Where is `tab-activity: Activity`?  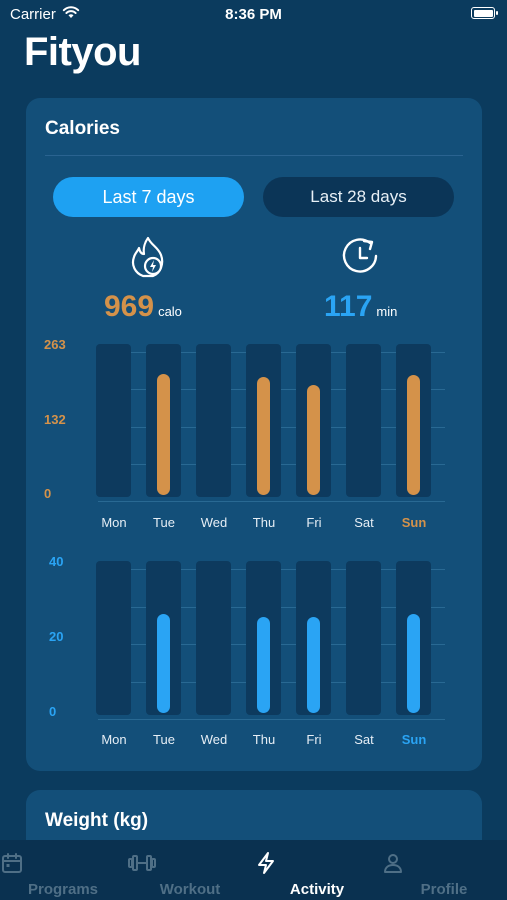
tab-activity: Activity is located at coordinates (317, 870).